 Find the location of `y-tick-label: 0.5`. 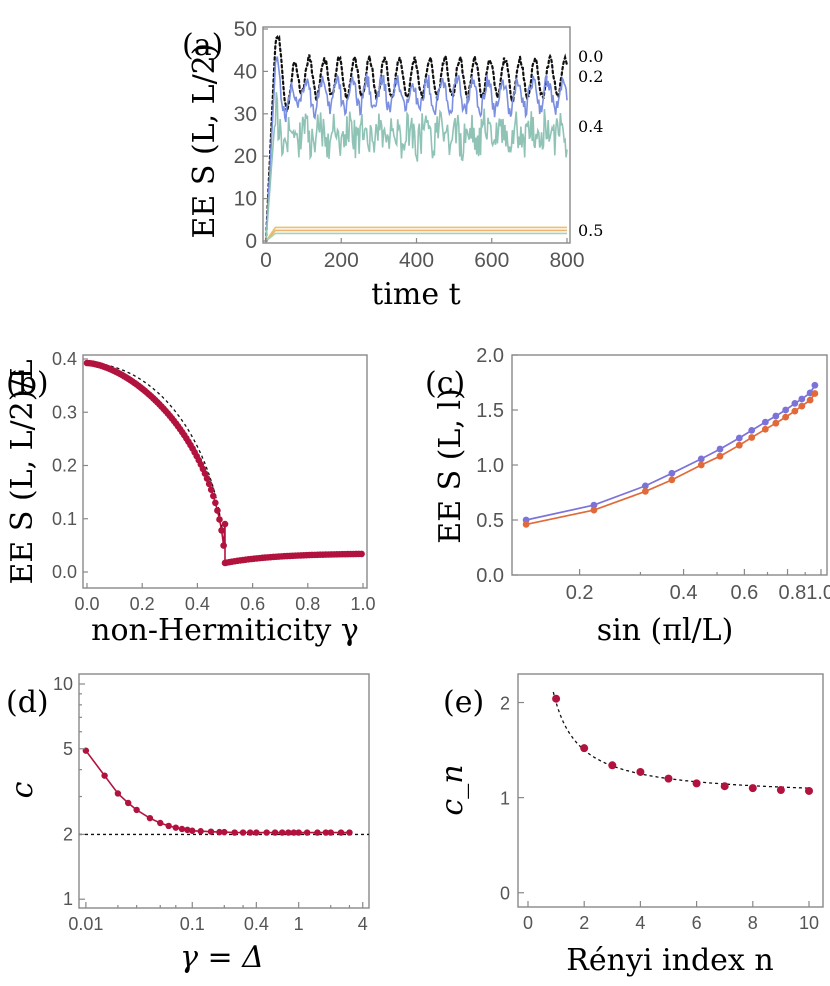

y-tick-label: 0.5 is located at coordinates (490, 521).